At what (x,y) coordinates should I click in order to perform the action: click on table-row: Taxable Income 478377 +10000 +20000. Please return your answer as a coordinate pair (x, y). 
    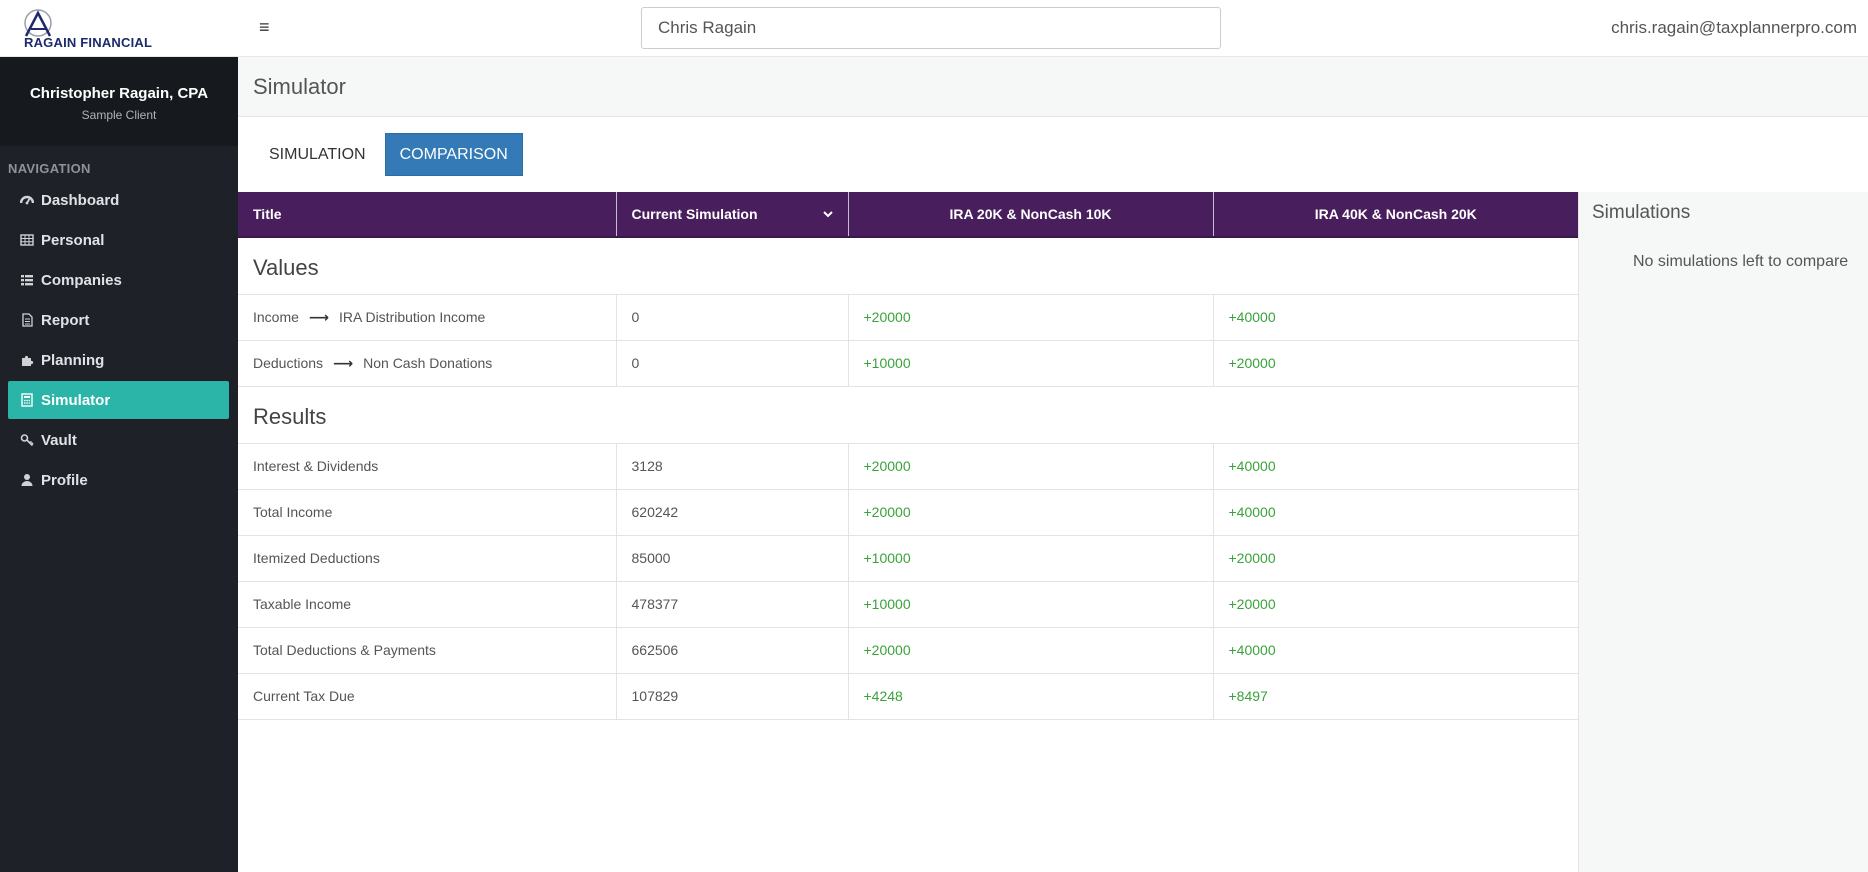
    Looking at the image, I should click on (908, 604).